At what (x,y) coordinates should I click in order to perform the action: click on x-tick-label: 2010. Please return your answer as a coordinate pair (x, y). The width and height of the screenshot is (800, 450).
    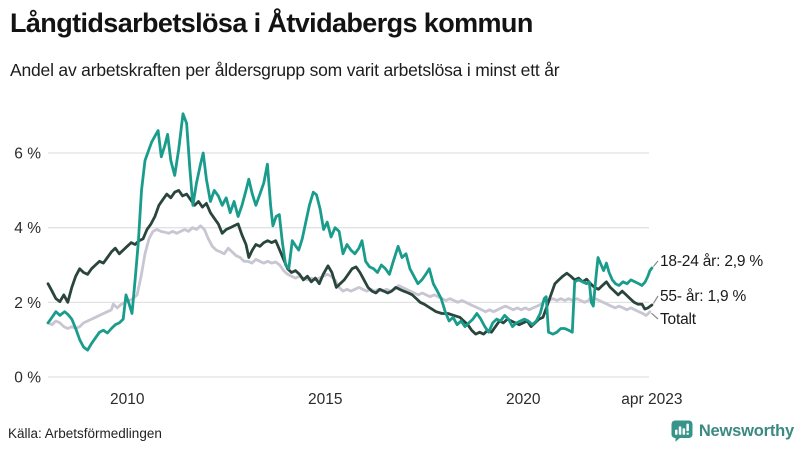
    Looking at the image, I should click on (127, 399).